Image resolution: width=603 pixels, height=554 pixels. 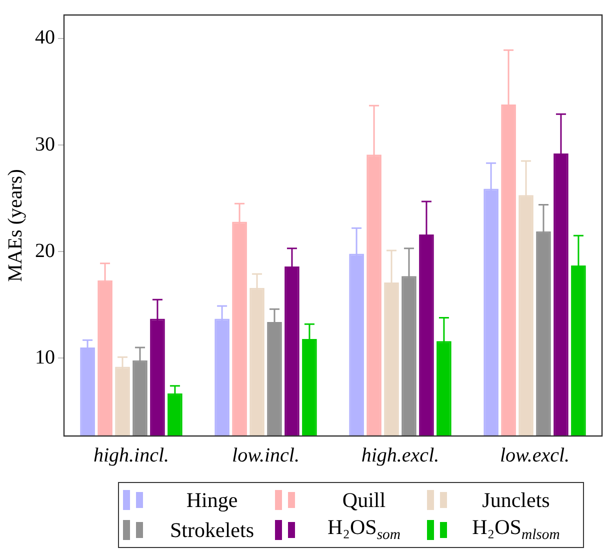 I want to click on y-tick-label: 30, so click(x=45, y=144).